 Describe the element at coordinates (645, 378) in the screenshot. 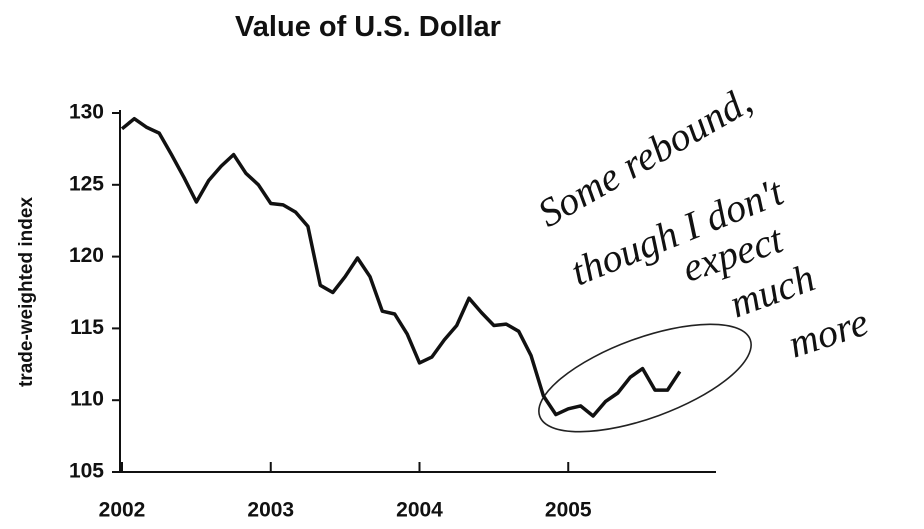

I see `annotation-circle` at that location.